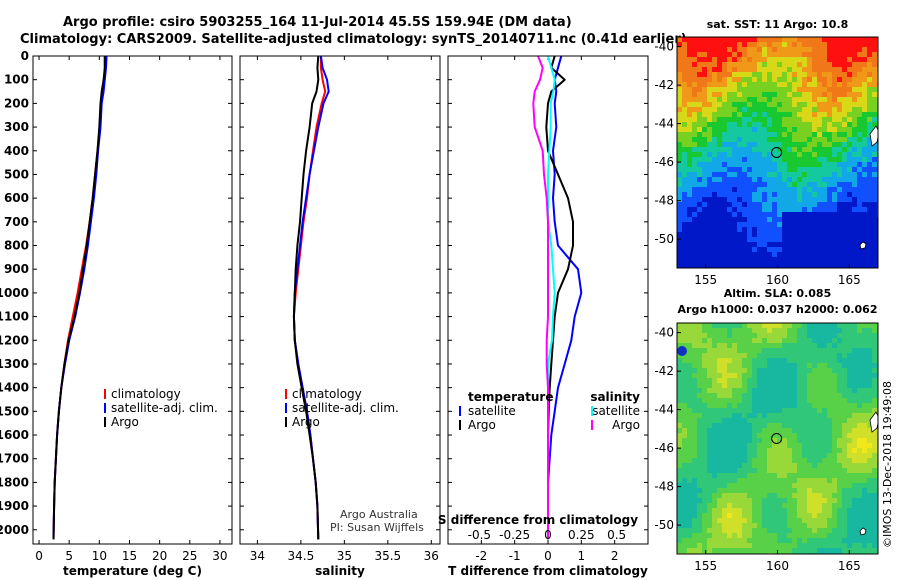 The width and height of the screenshot is (900, 580). Describe the element at coordinates (887, 464) in the screenshot. I see `timestamp: ©IMOS 13-Dec-2018 19:49:08` at that location.